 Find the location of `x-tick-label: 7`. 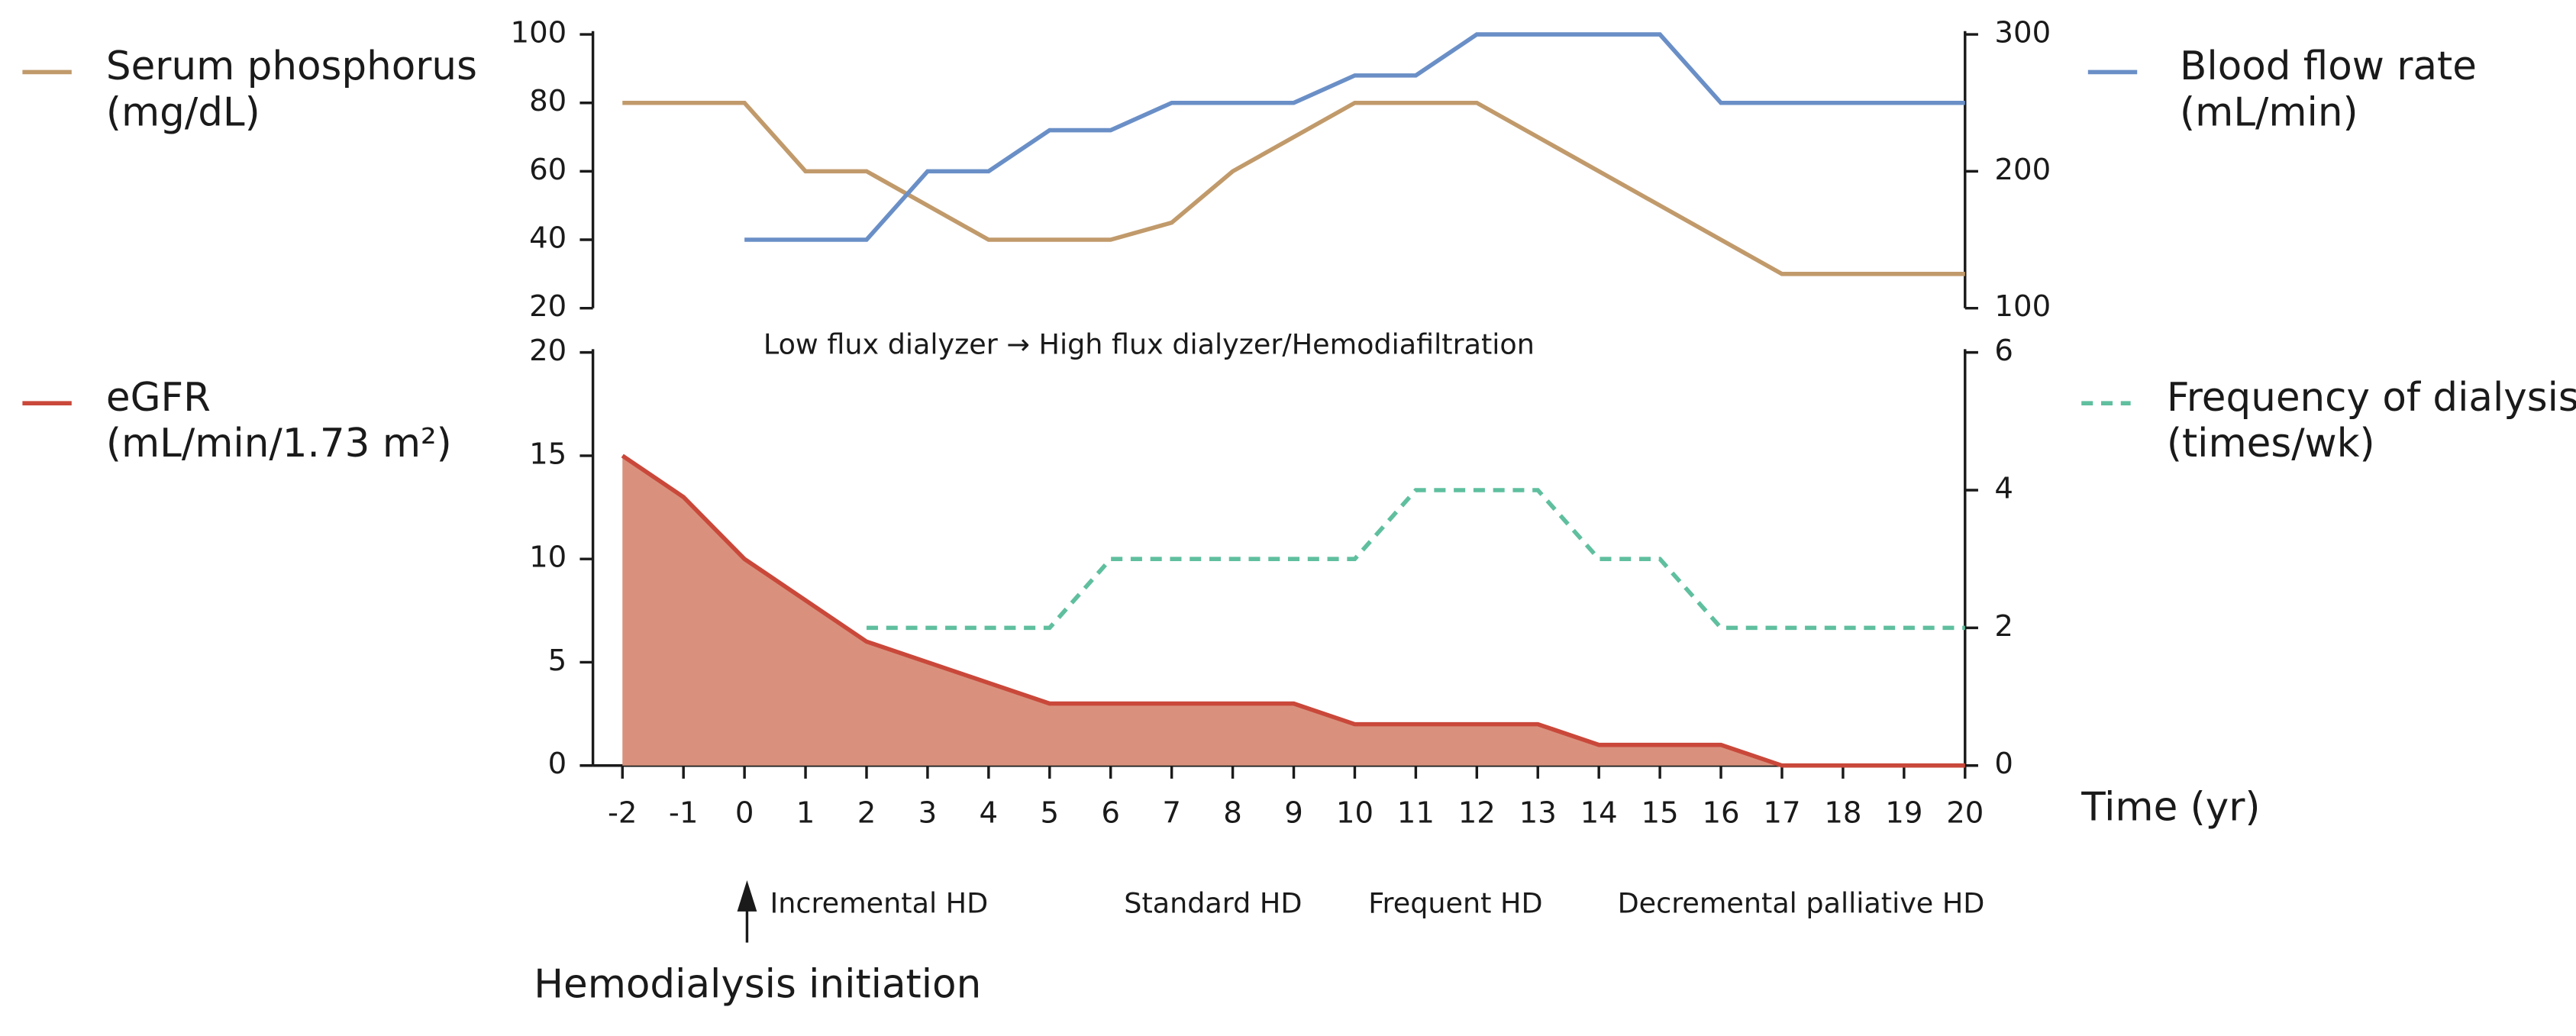

x-tick-label: 7 is located at coordinates (1171, 814).